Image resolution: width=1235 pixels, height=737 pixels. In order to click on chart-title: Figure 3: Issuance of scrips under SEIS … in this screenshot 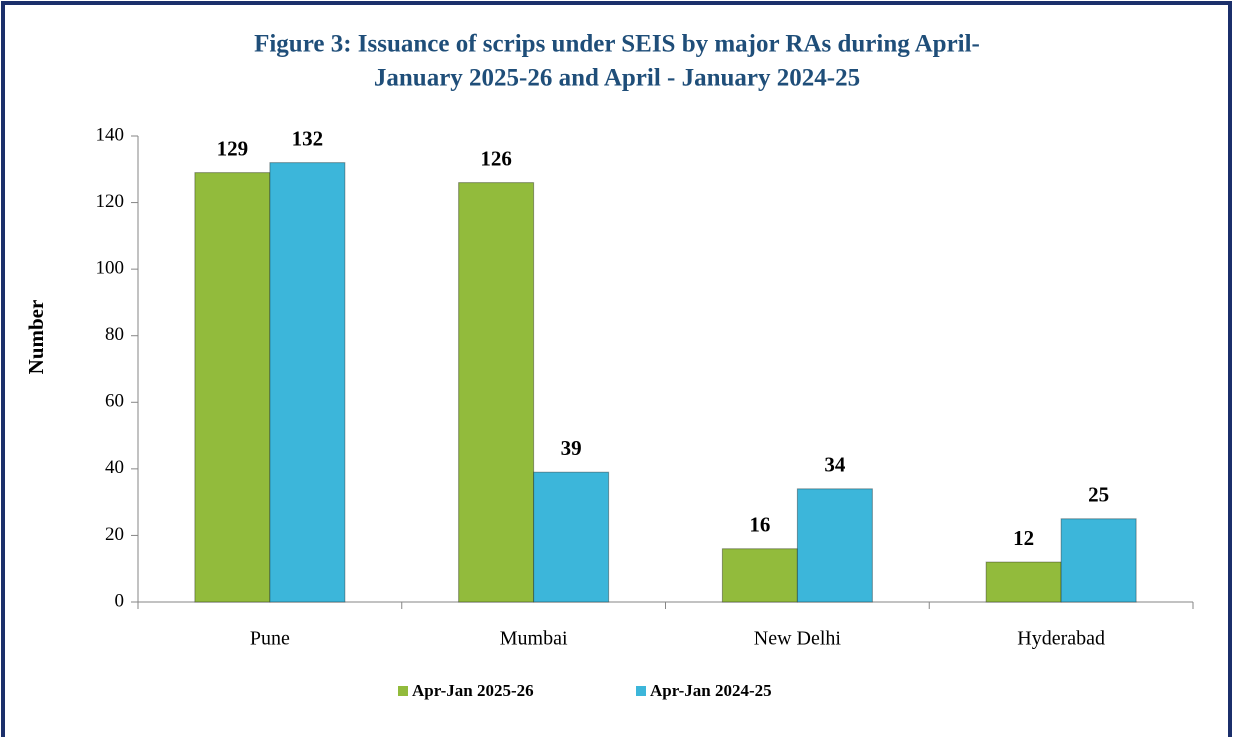, I will do `click(617, 44)`.